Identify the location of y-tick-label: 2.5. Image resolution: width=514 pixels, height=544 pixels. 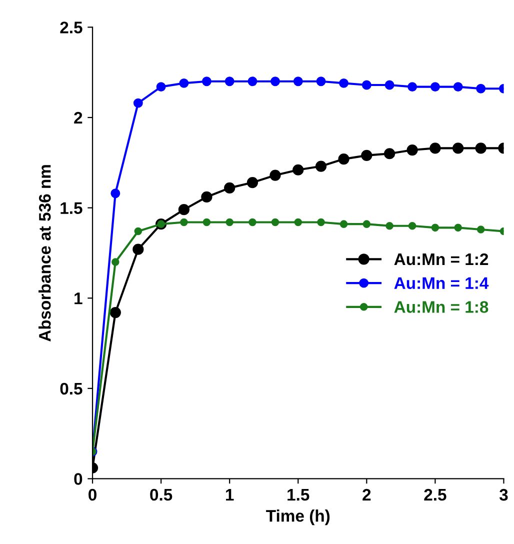
(71, 28).